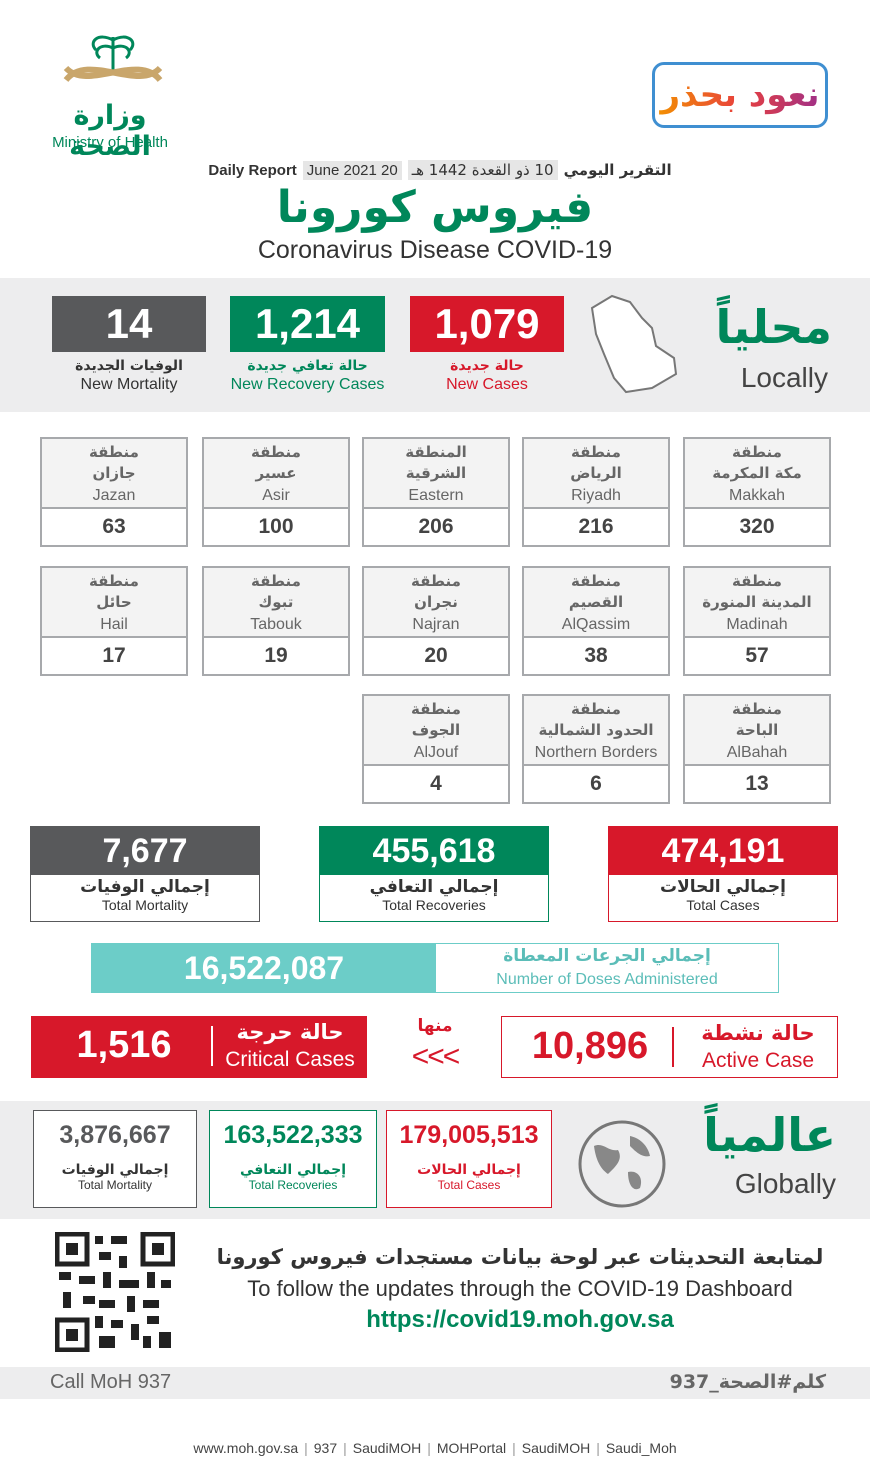 Image resolution: width=870 pixels, height=1482 pixels. What do you see at coordinates (758, 1033) in the screenshot?
I see `active-label-ar: حالة نشطة` at bounding box center [758, 1033].